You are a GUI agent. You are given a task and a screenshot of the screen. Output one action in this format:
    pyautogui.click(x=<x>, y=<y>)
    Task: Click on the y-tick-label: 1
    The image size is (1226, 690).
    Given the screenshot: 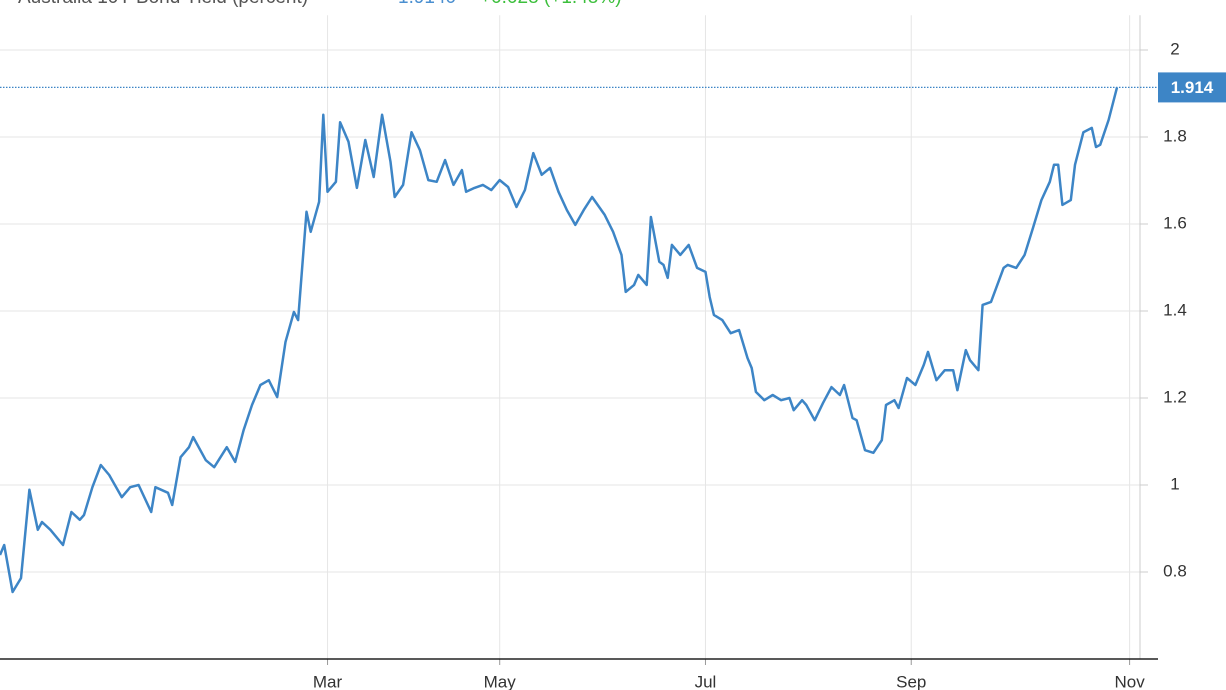 What is the action you would take?
    pyautogui.click(x=1174, y=483)
    